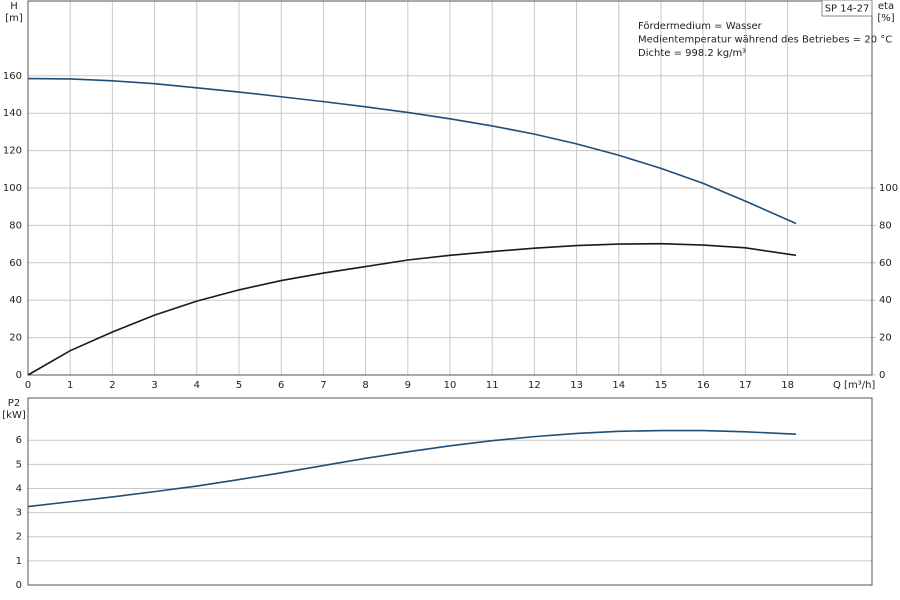 The width and height of the screenshot is (900, 600). Describe the element at coordinates (618, 385) in the screenshot. I see `x-tick-label: 14` at that location.